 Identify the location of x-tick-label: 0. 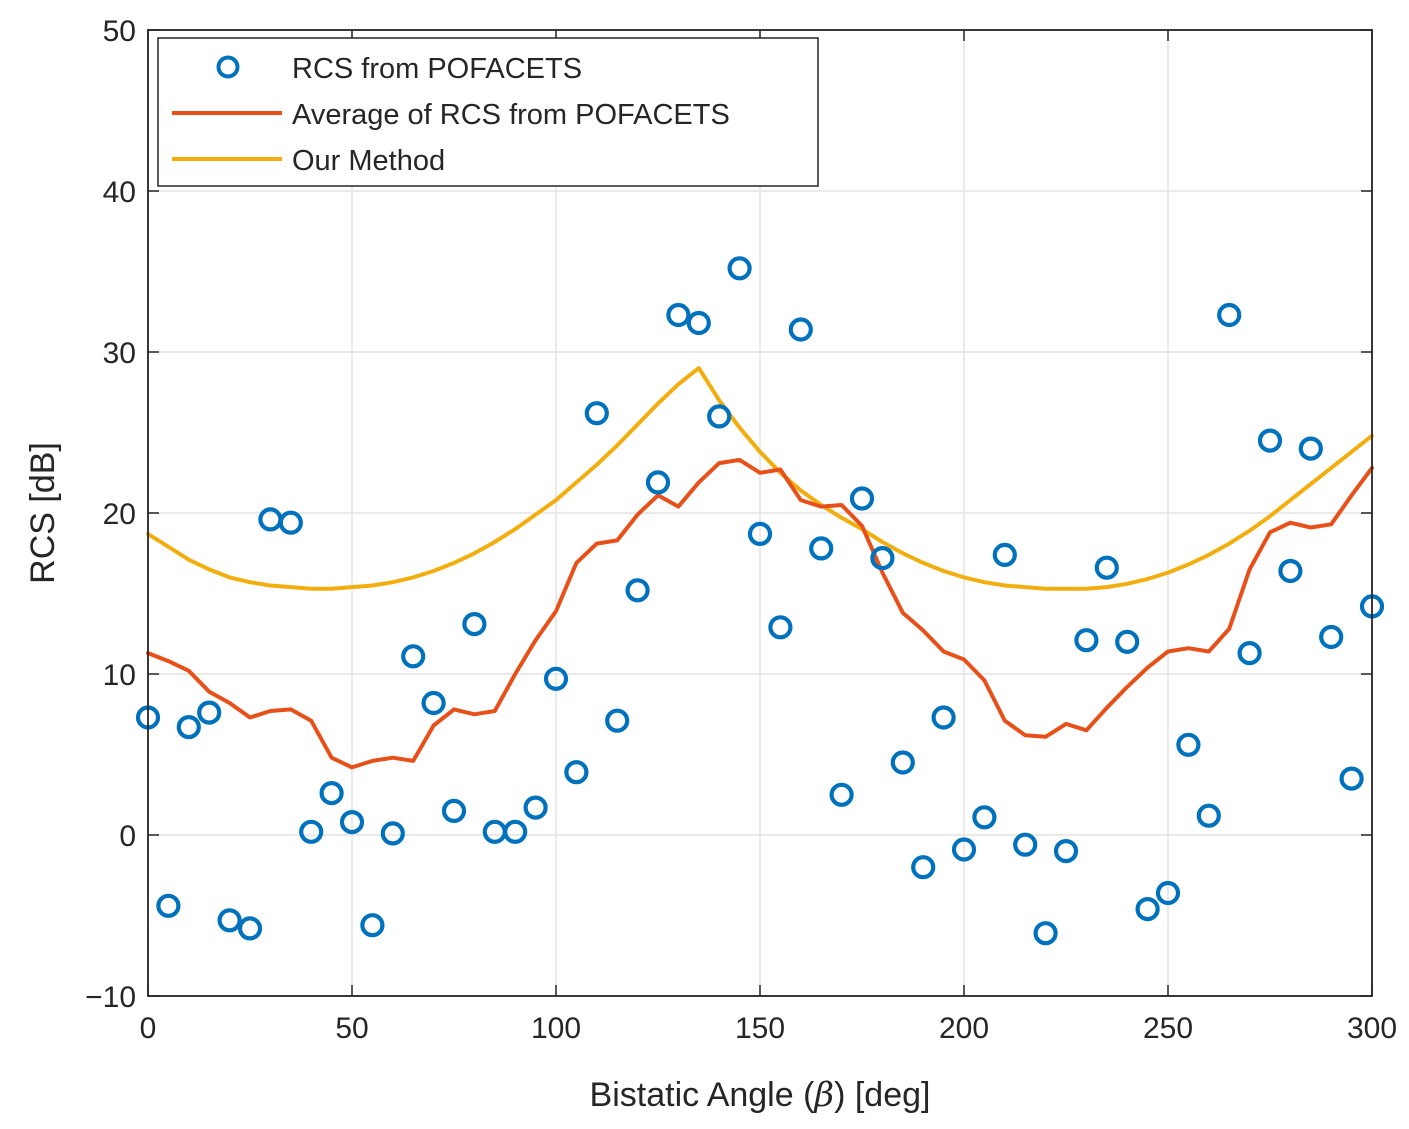
(148, 1028).